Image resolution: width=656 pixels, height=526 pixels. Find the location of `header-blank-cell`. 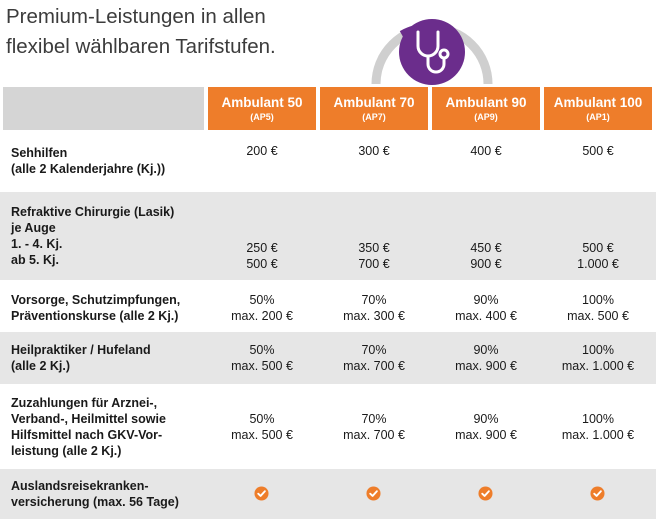

header-blank-cell is located at coordinates (103, 108).